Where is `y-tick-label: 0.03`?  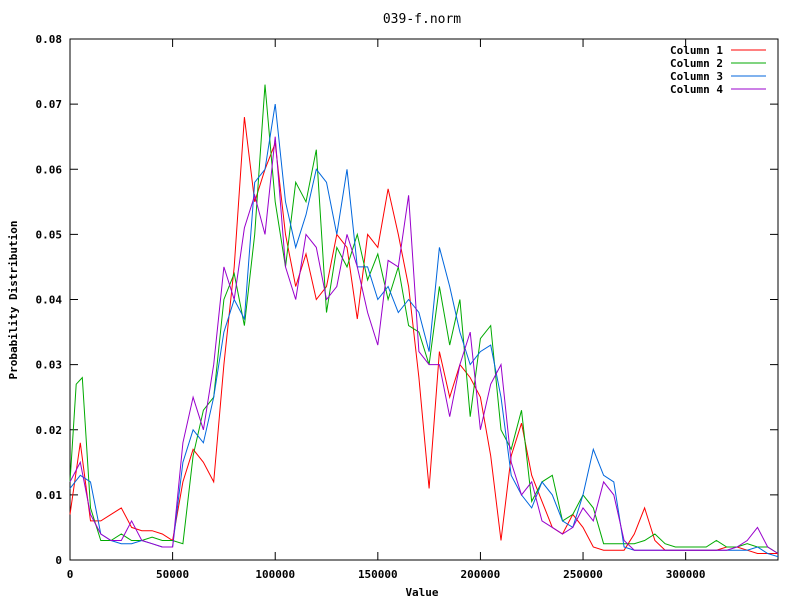 y-tick-label: 0.03 is located at coordinates (49, 365).